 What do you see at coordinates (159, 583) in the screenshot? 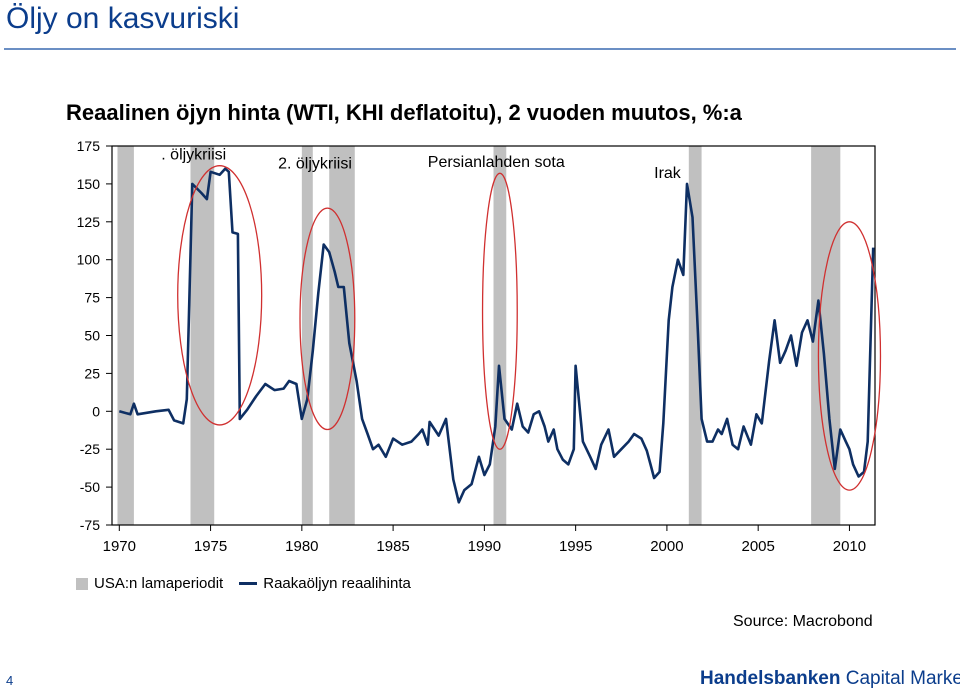
I see `legend-recession-label: USA:n lamaperiodit` at bounding box center [159, 583].